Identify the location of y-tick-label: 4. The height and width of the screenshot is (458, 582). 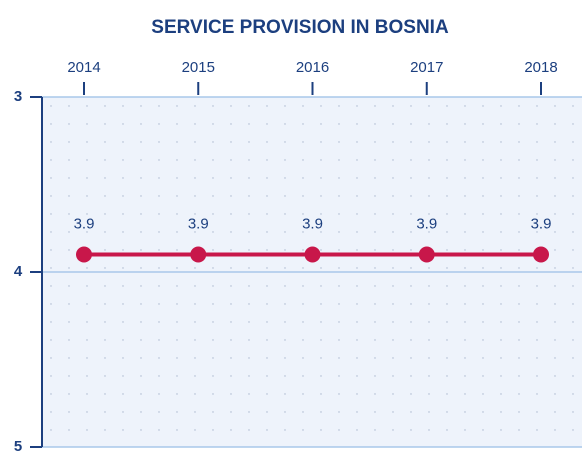
(18, 271).